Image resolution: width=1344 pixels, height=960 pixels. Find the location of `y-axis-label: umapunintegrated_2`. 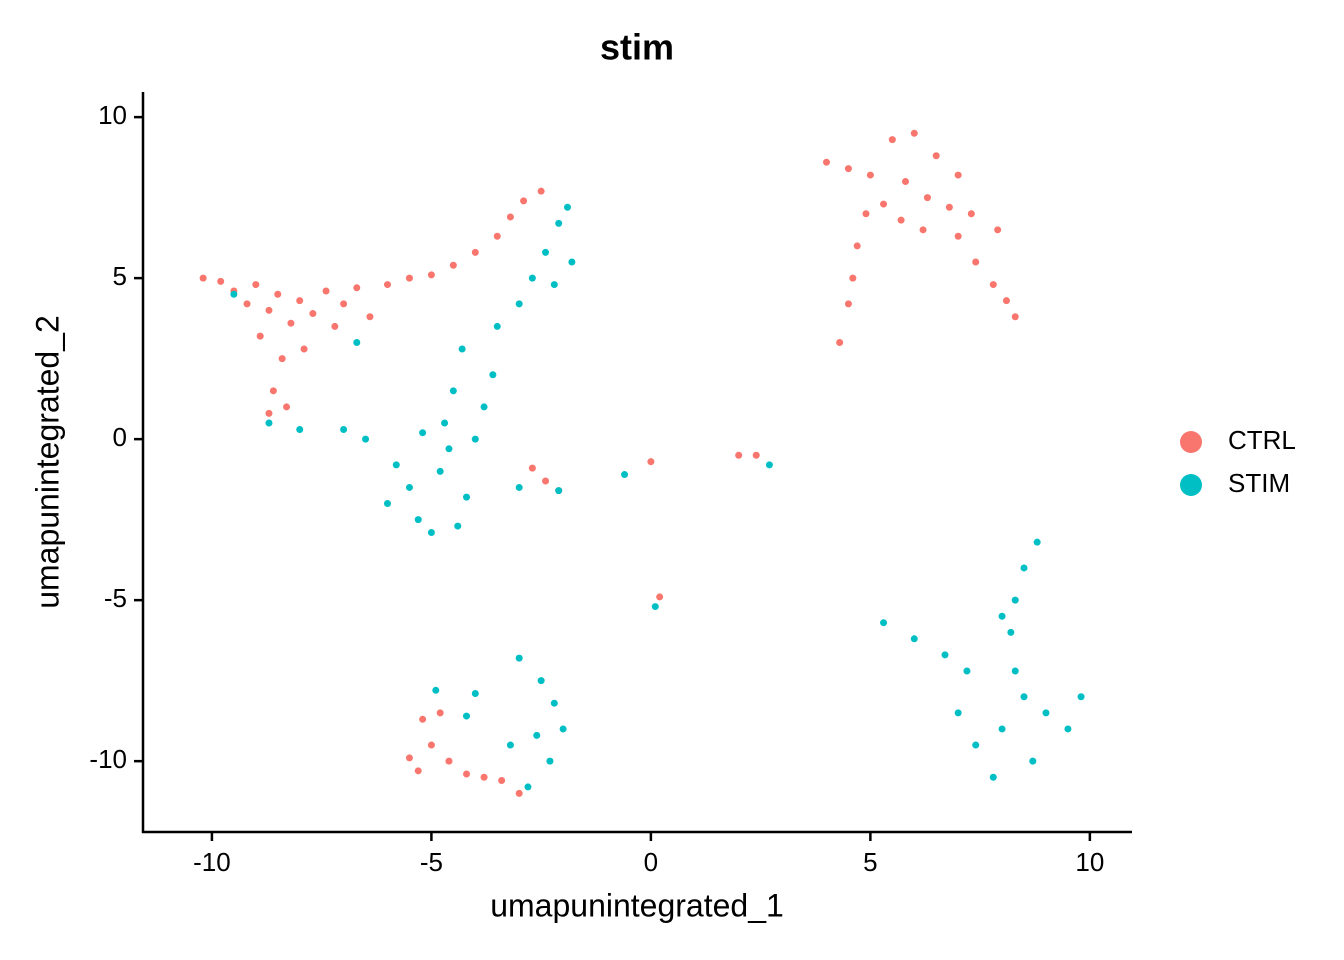

y-axis-label: umapunintegrated_2 is located at coordinates (47, 462).